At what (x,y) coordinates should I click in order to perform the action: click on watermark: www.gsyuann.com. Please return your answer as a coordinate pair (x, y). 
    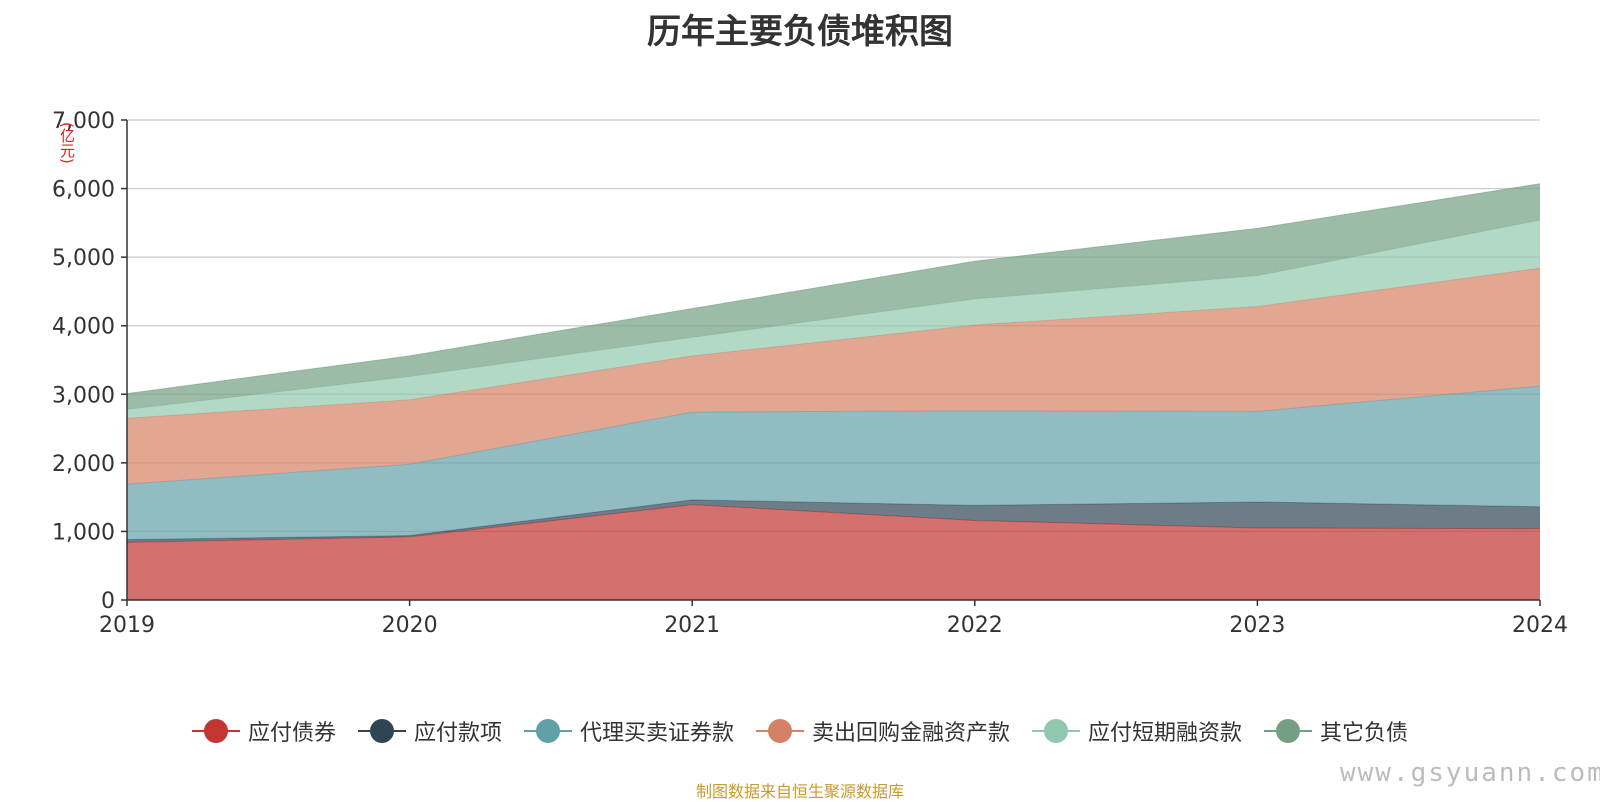
    Looking at the image, I should click on (1470, 773).